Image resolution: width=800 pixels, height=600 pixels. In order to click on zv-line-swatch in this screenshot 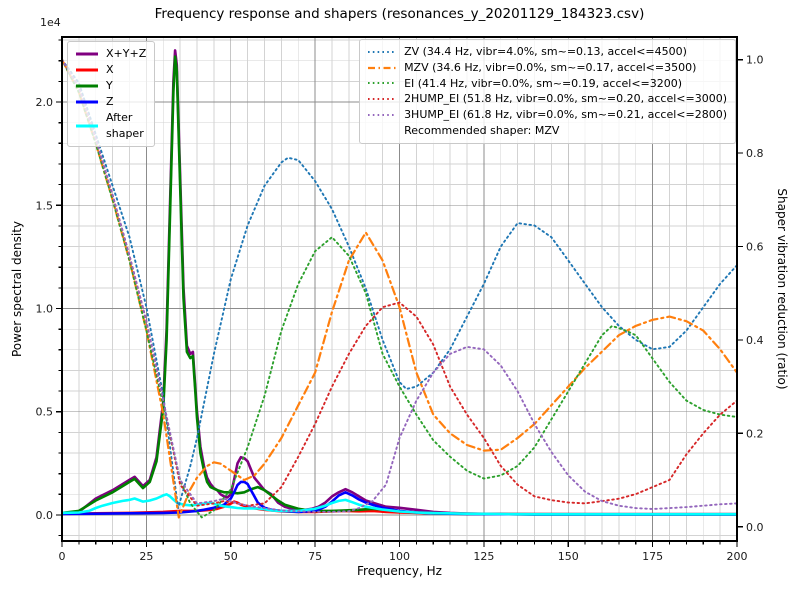, I will do `click(382, 51)`.